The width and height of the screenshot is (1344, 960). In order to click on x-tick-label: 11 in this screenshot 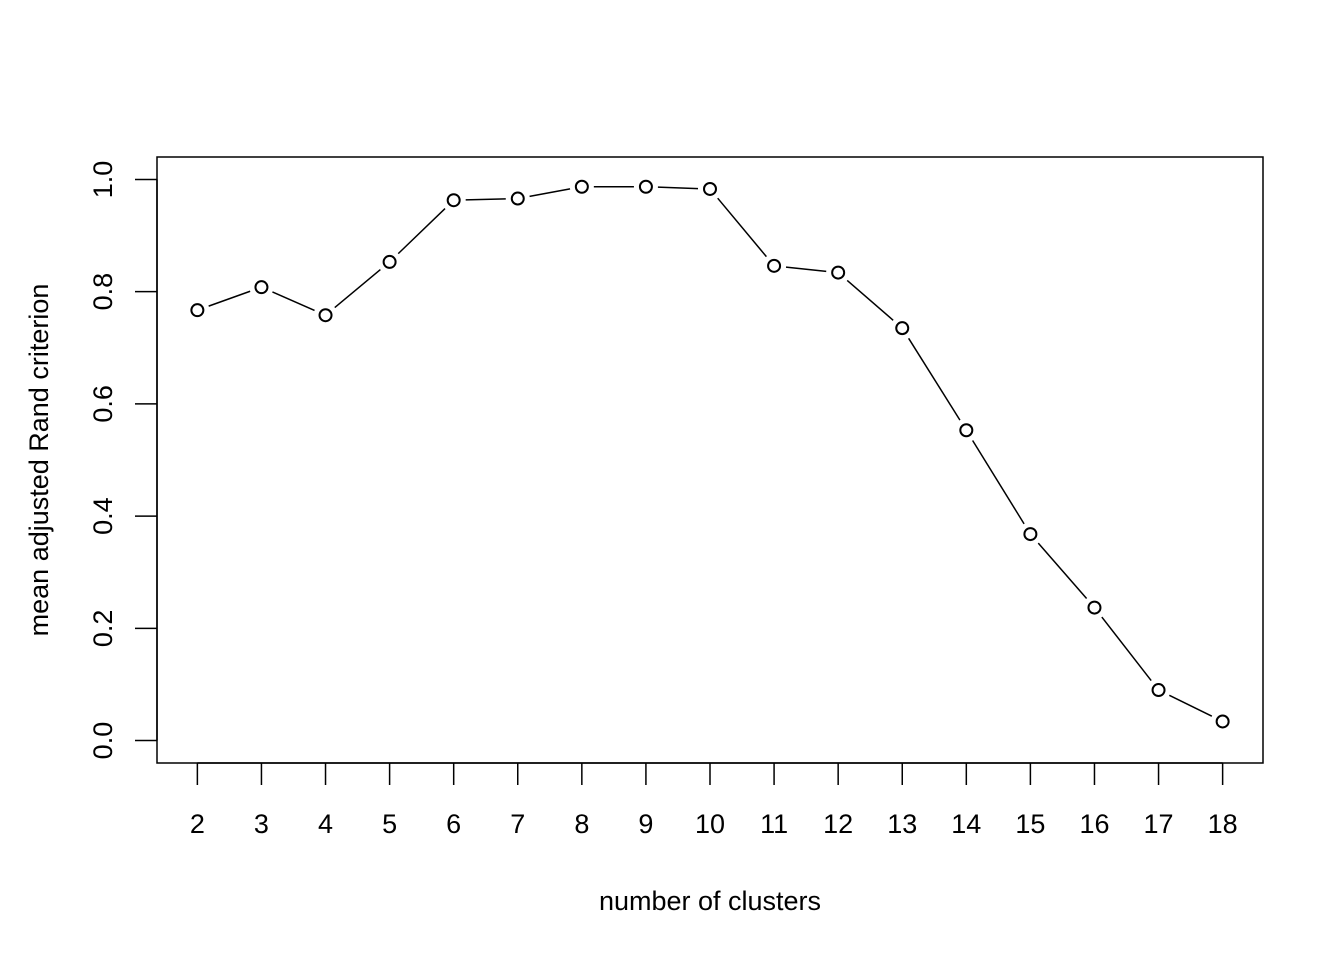, I will do `click(774, 824)`.